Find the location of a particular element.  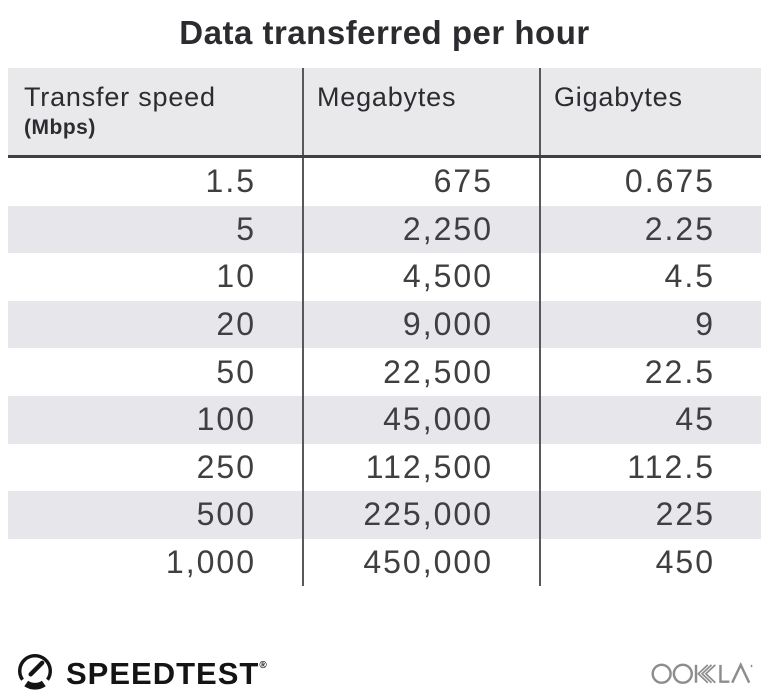

gigabytes-cell: 9 is located at coordinates (650, 324).